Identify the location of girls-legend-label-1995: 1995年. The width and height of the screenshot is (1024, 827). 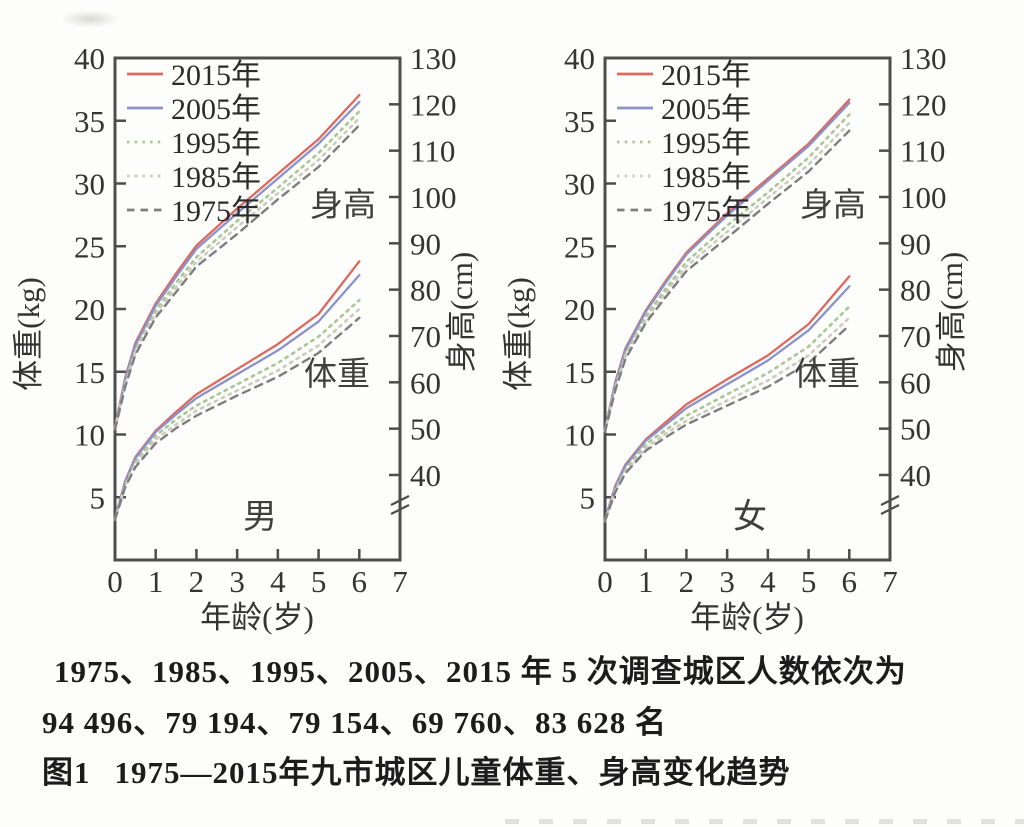
(706, 143).